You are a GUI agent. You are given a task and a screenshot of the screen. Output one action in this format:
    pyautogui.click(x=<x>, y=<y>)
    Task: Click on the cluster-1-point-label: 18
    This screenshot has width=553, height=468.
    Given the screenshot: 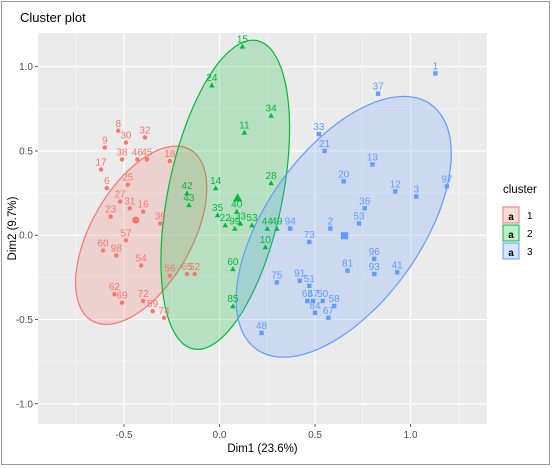 What is the action you would take?
    pyautogui.click(x=170, y=154)
    